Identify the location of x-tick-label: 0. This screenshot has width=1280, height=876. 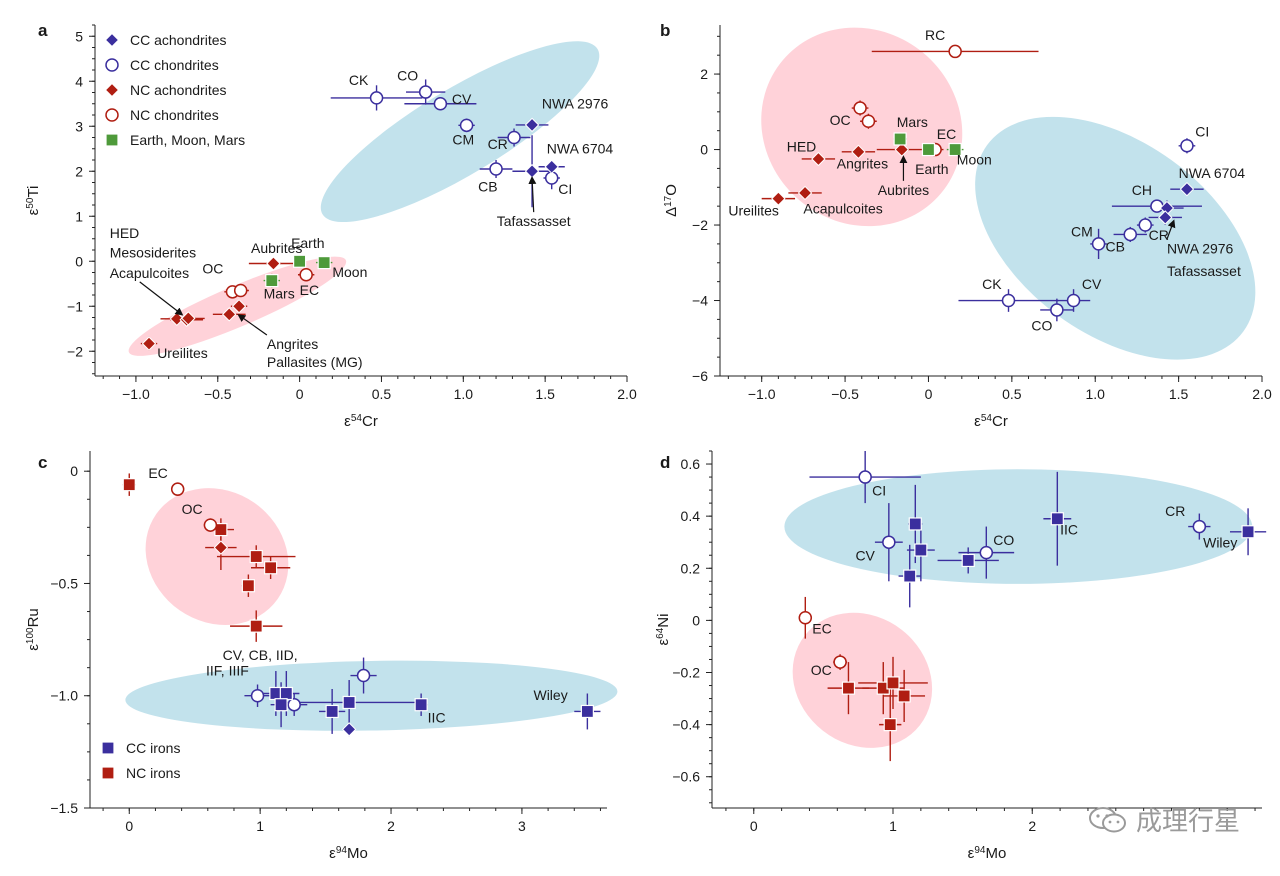
(129, 826).